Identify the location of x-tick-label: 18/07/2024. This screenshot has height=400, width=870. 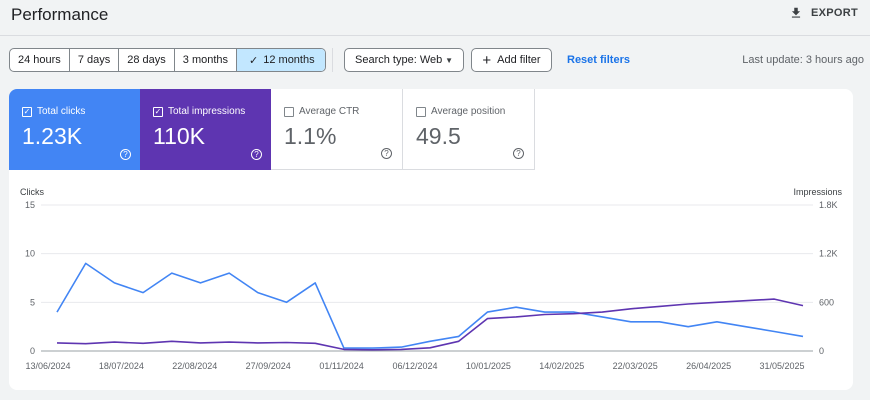
(121, 366).